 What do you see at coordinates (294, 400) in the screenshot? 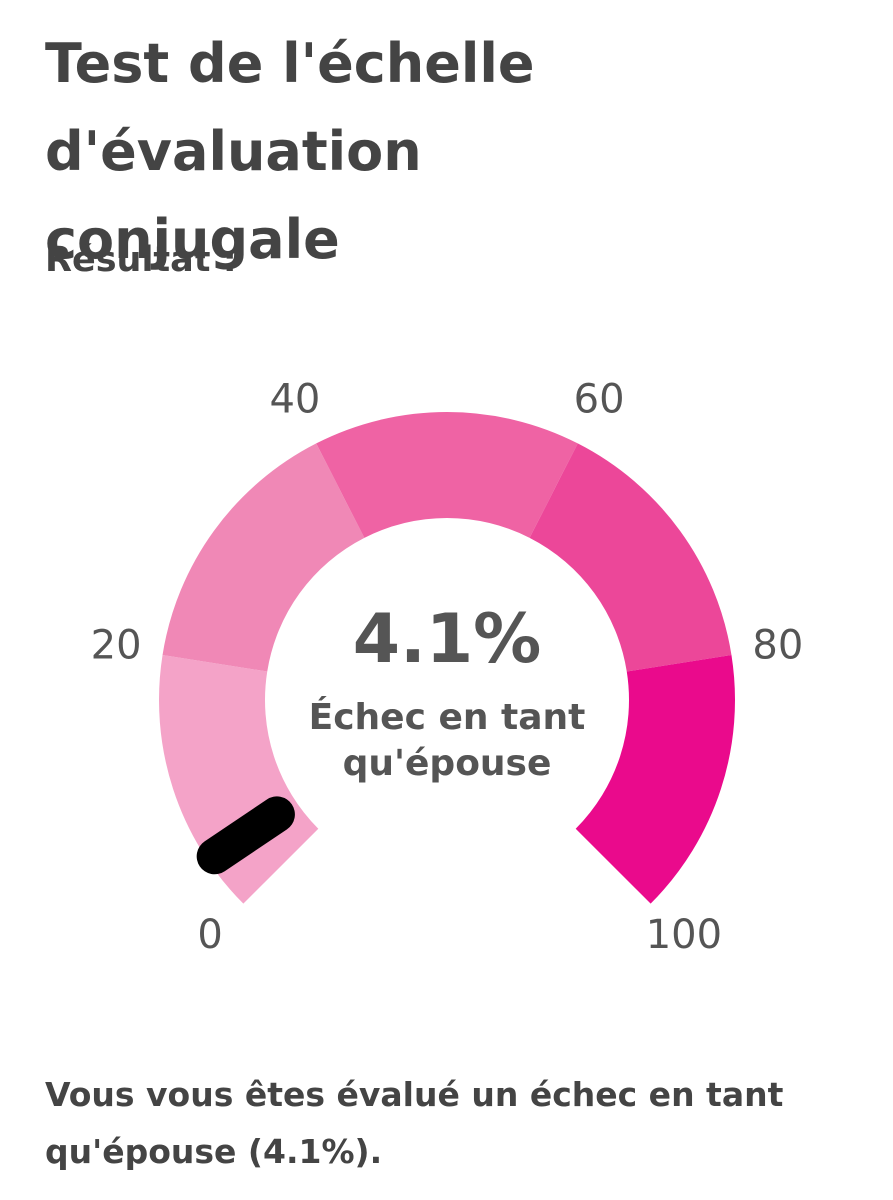
I see `tick-label: 40` at bounding box center [294, 400].